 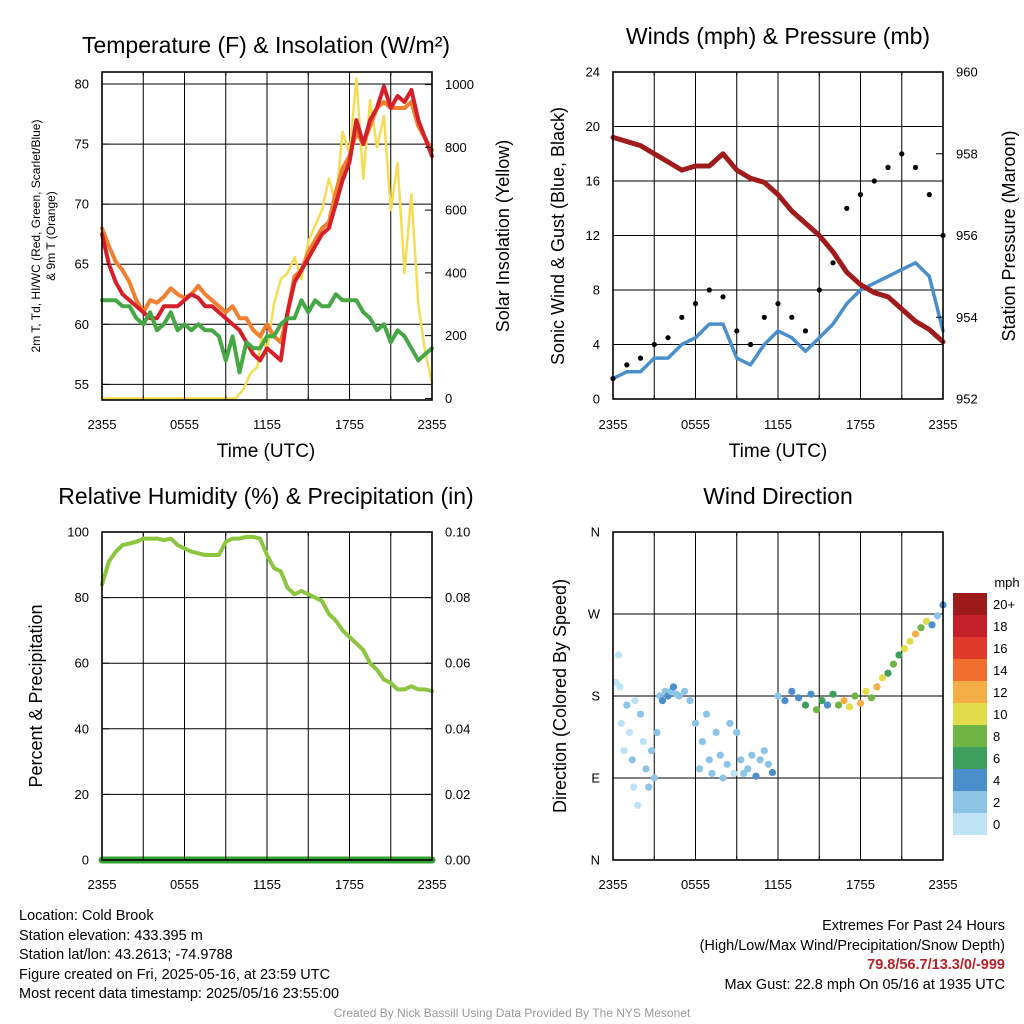 I want to click on right-y-tick-label: 956, so click(x=967, y=235).